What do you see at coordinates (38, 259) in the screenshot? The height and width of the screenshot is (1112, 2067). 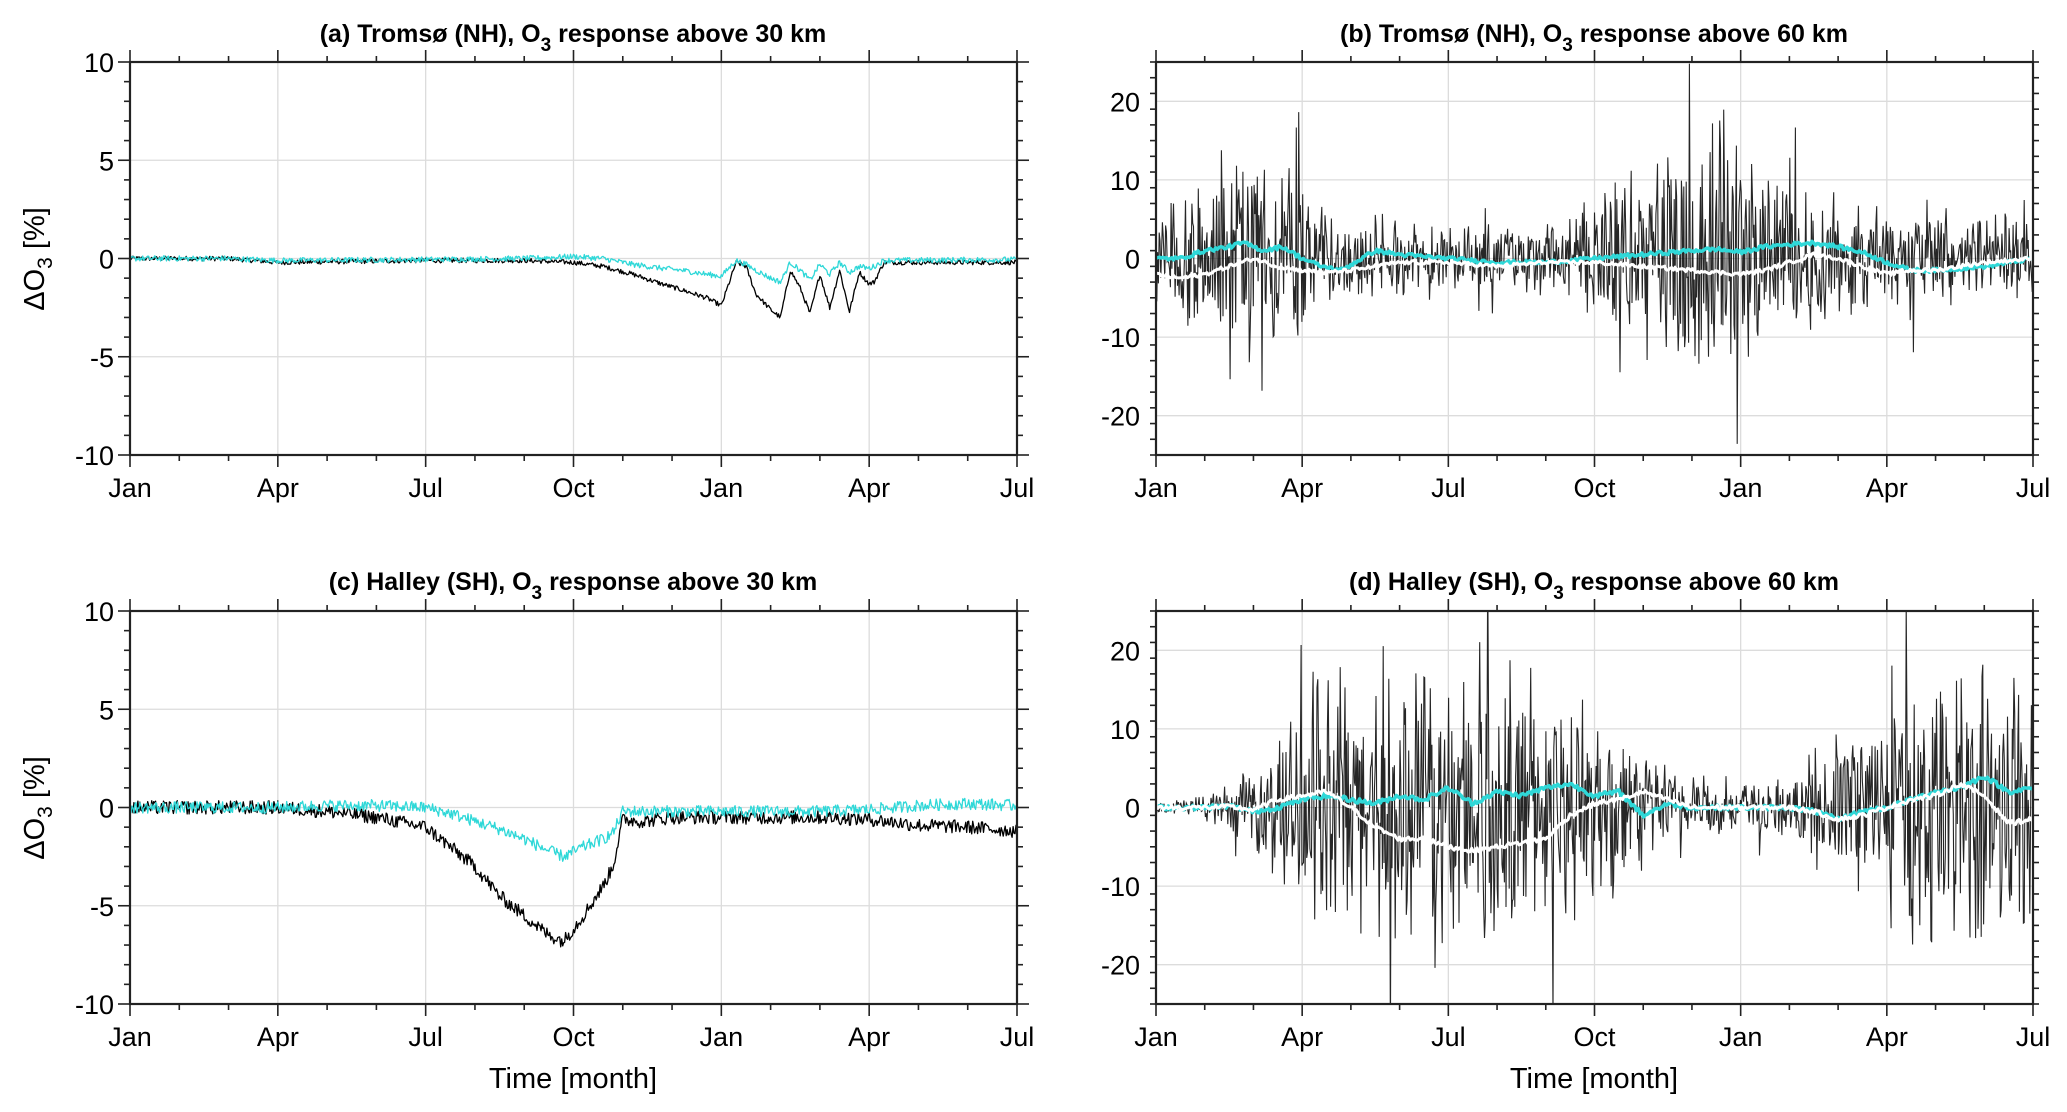 I see `panel-a-ylabel: ΔO3 [%]` at bounding box center [38, 259].